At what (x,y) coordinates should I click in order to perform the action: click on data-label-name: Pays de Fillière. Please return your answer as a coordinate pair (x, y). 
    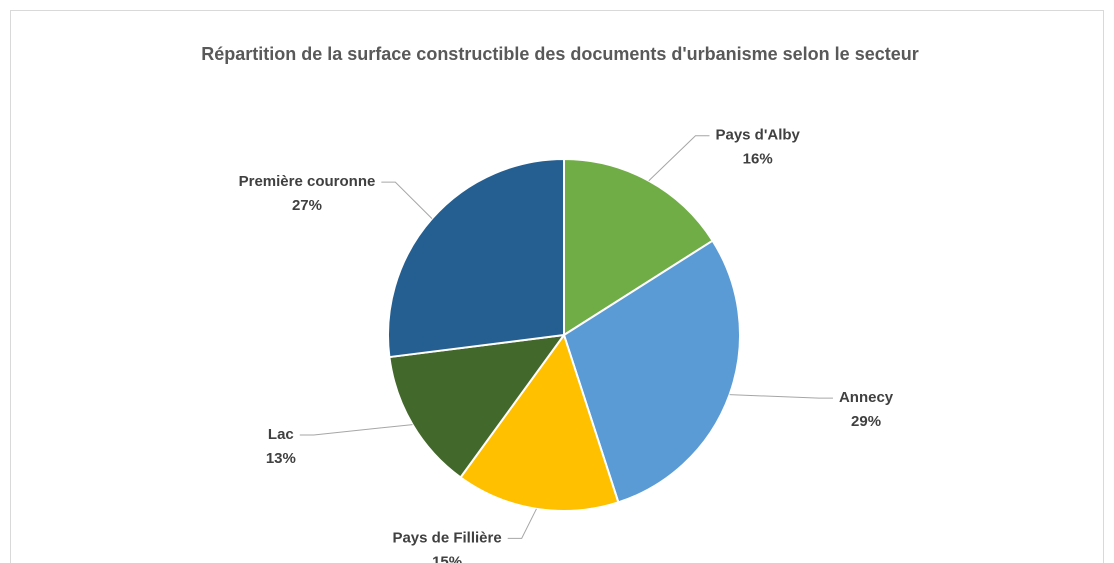
    Looking at the image, I should click on (446, 537).